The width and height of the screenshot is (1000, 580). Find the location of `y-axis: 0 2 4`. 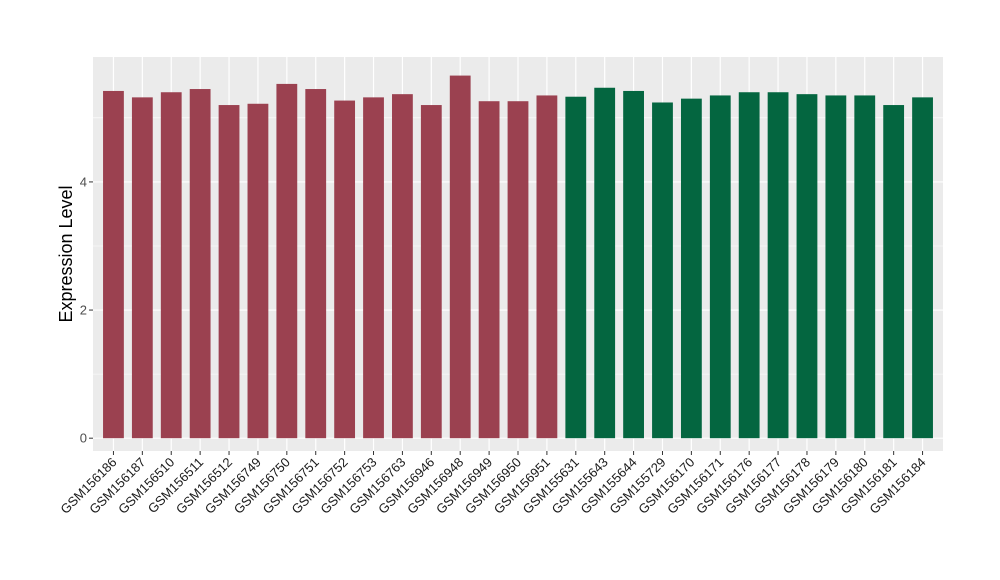

y-axis: 0 2 4 is located at coordinates (86, 310).